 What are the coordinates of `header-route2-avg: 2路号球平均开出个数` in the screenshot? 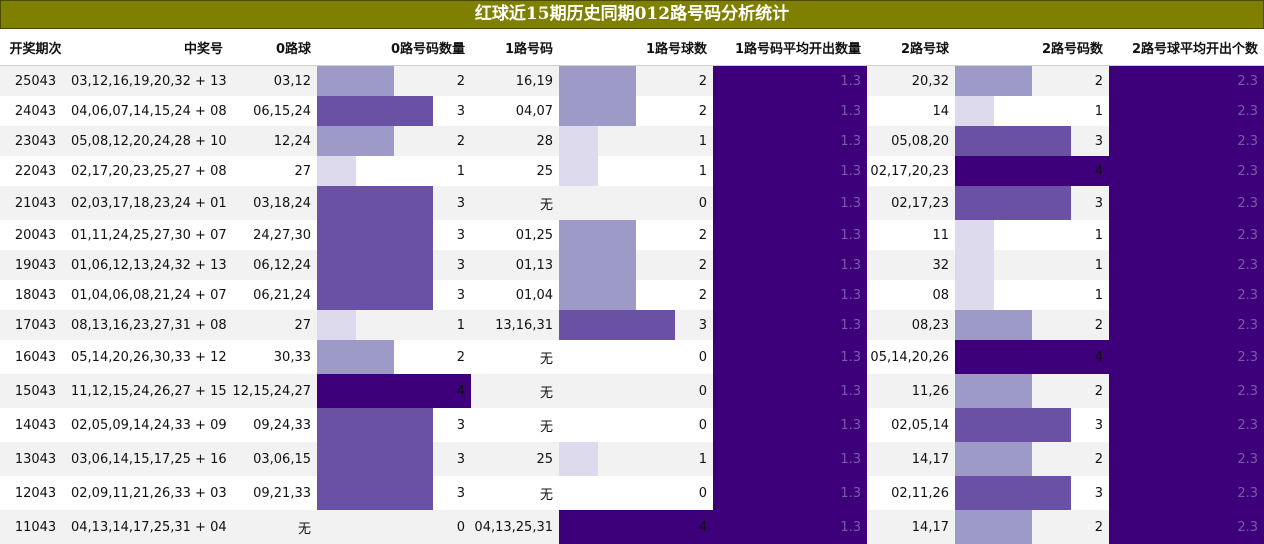 It's located at (1186, 47).